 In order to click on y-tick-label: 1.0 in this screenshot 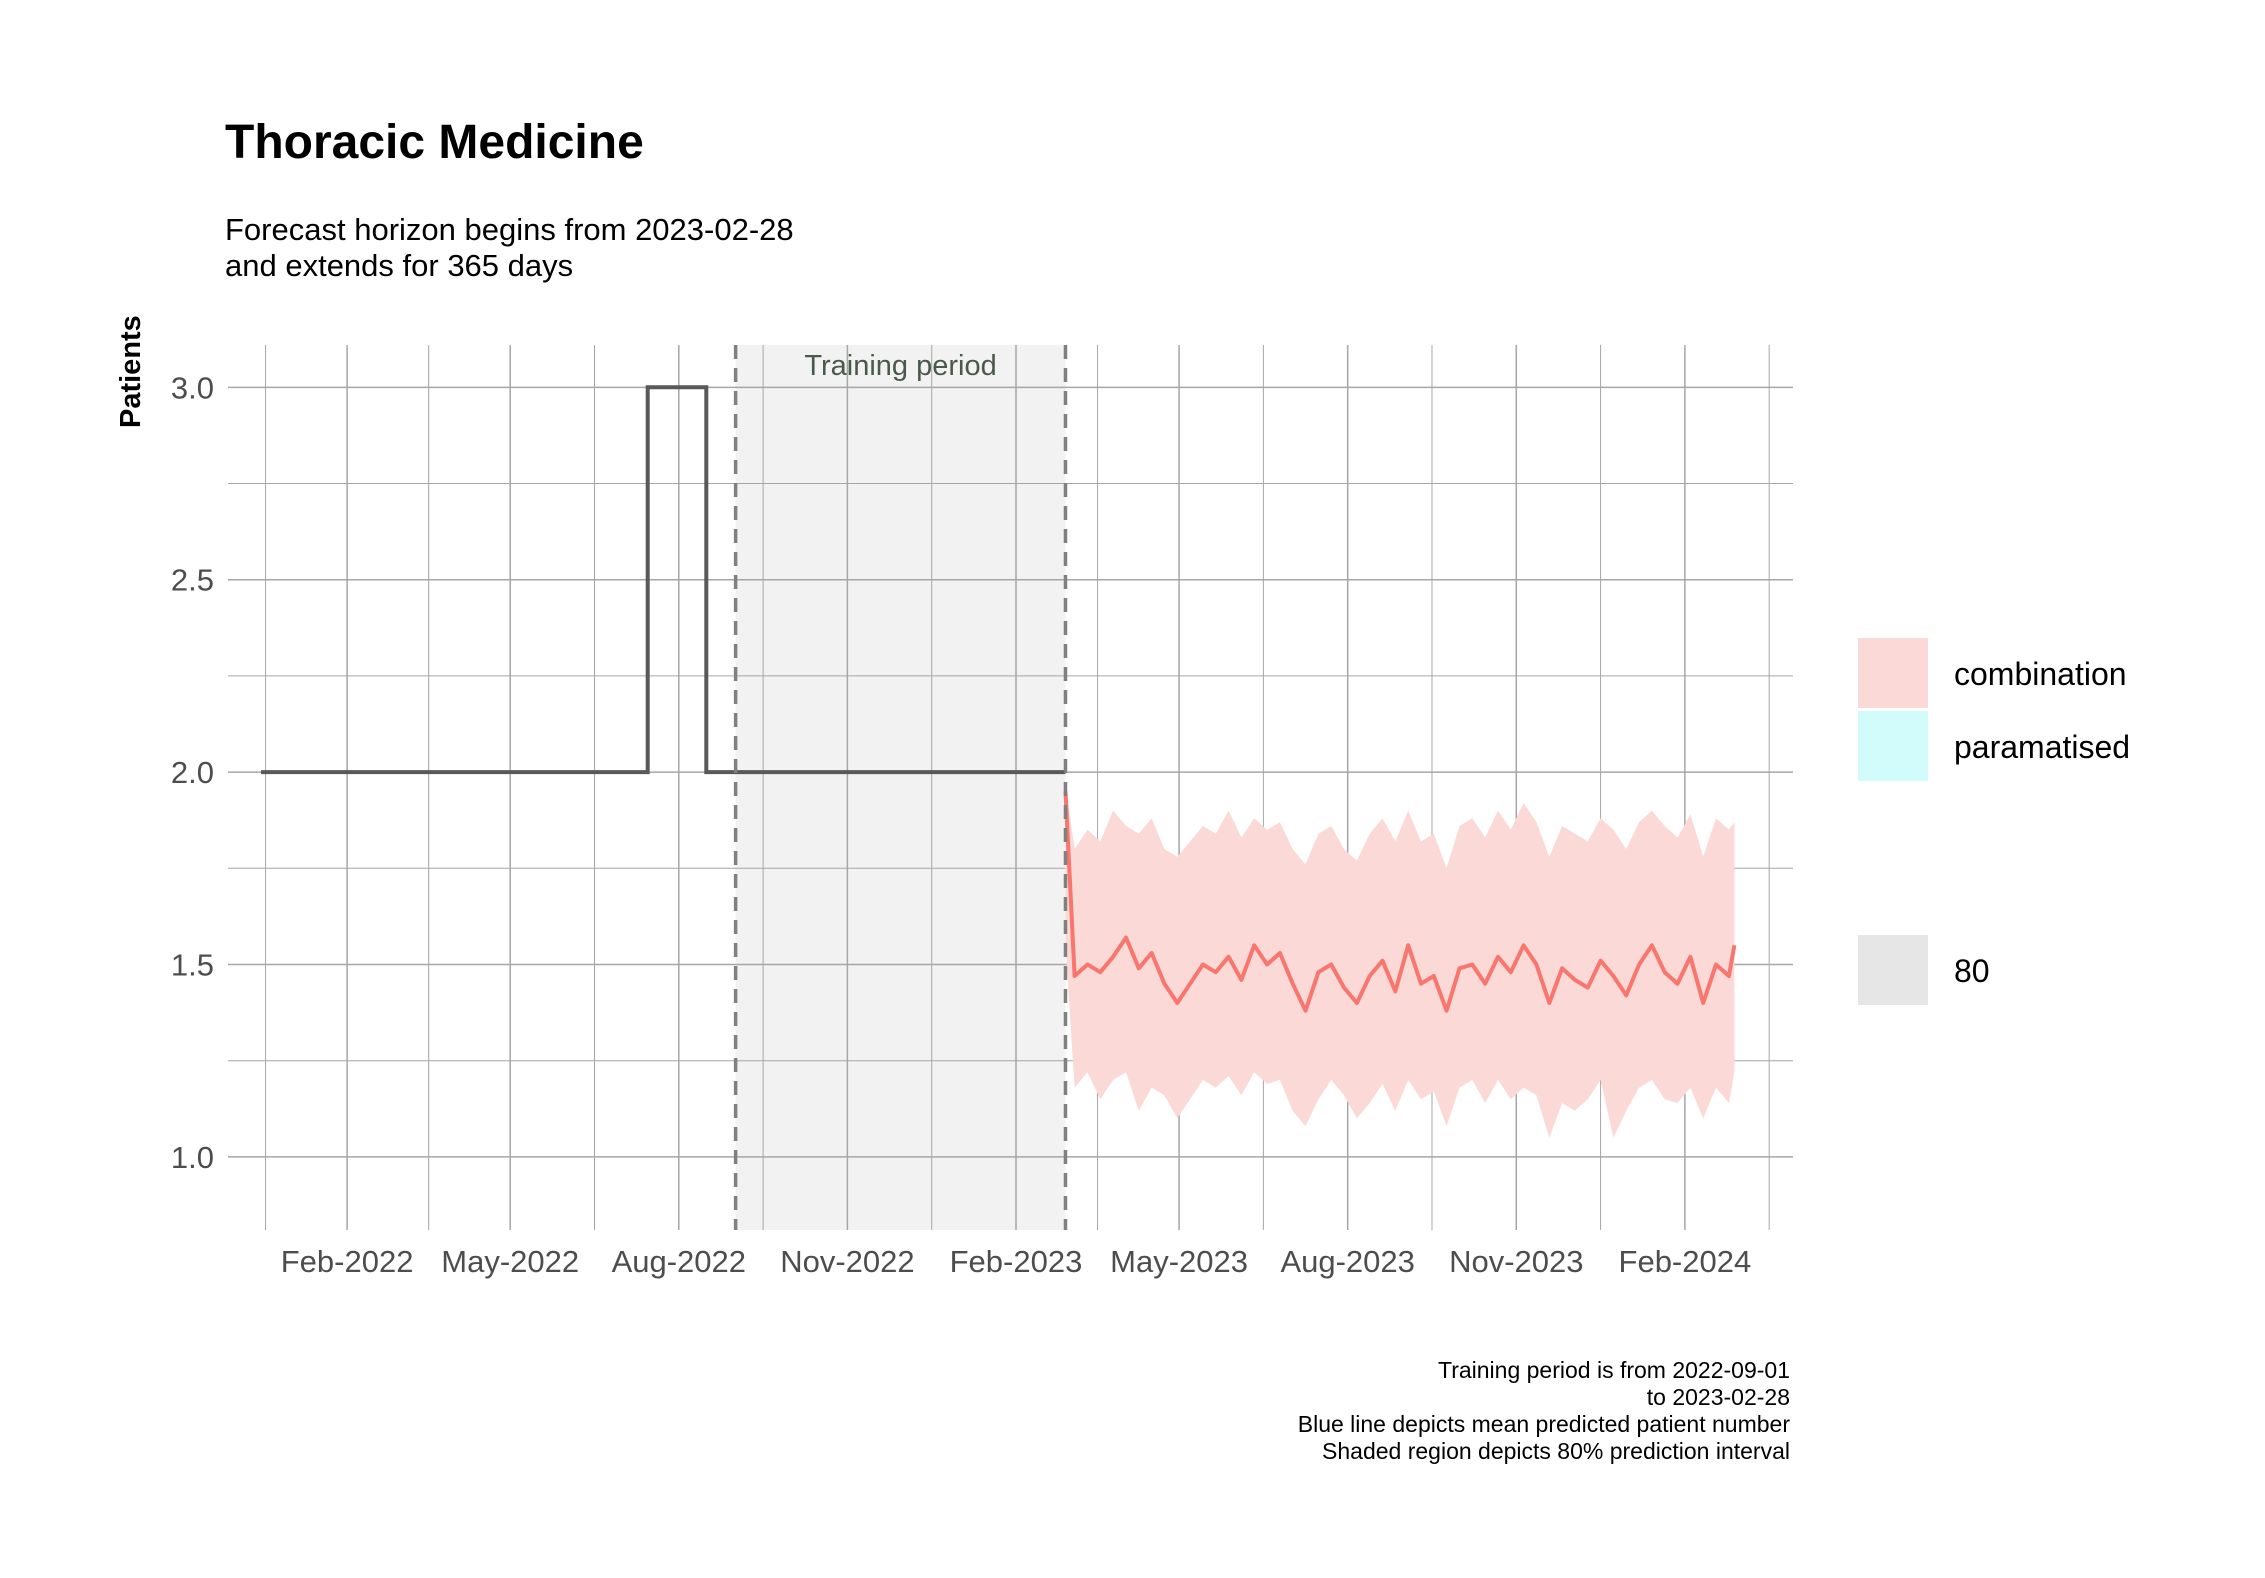, I will do `click(192, 1157)`.